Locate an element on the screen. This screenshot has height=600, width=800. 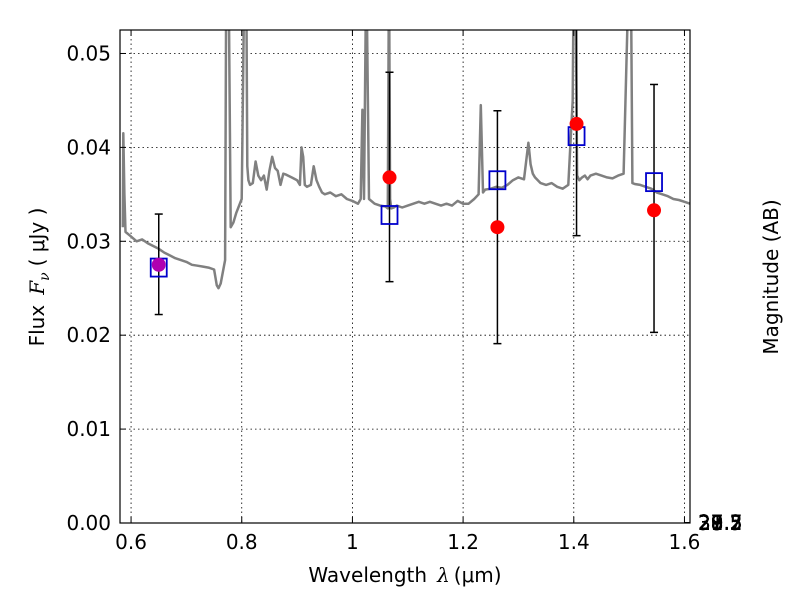
x-tick-label-4: 1.4 is located at coordinates (574, 542).